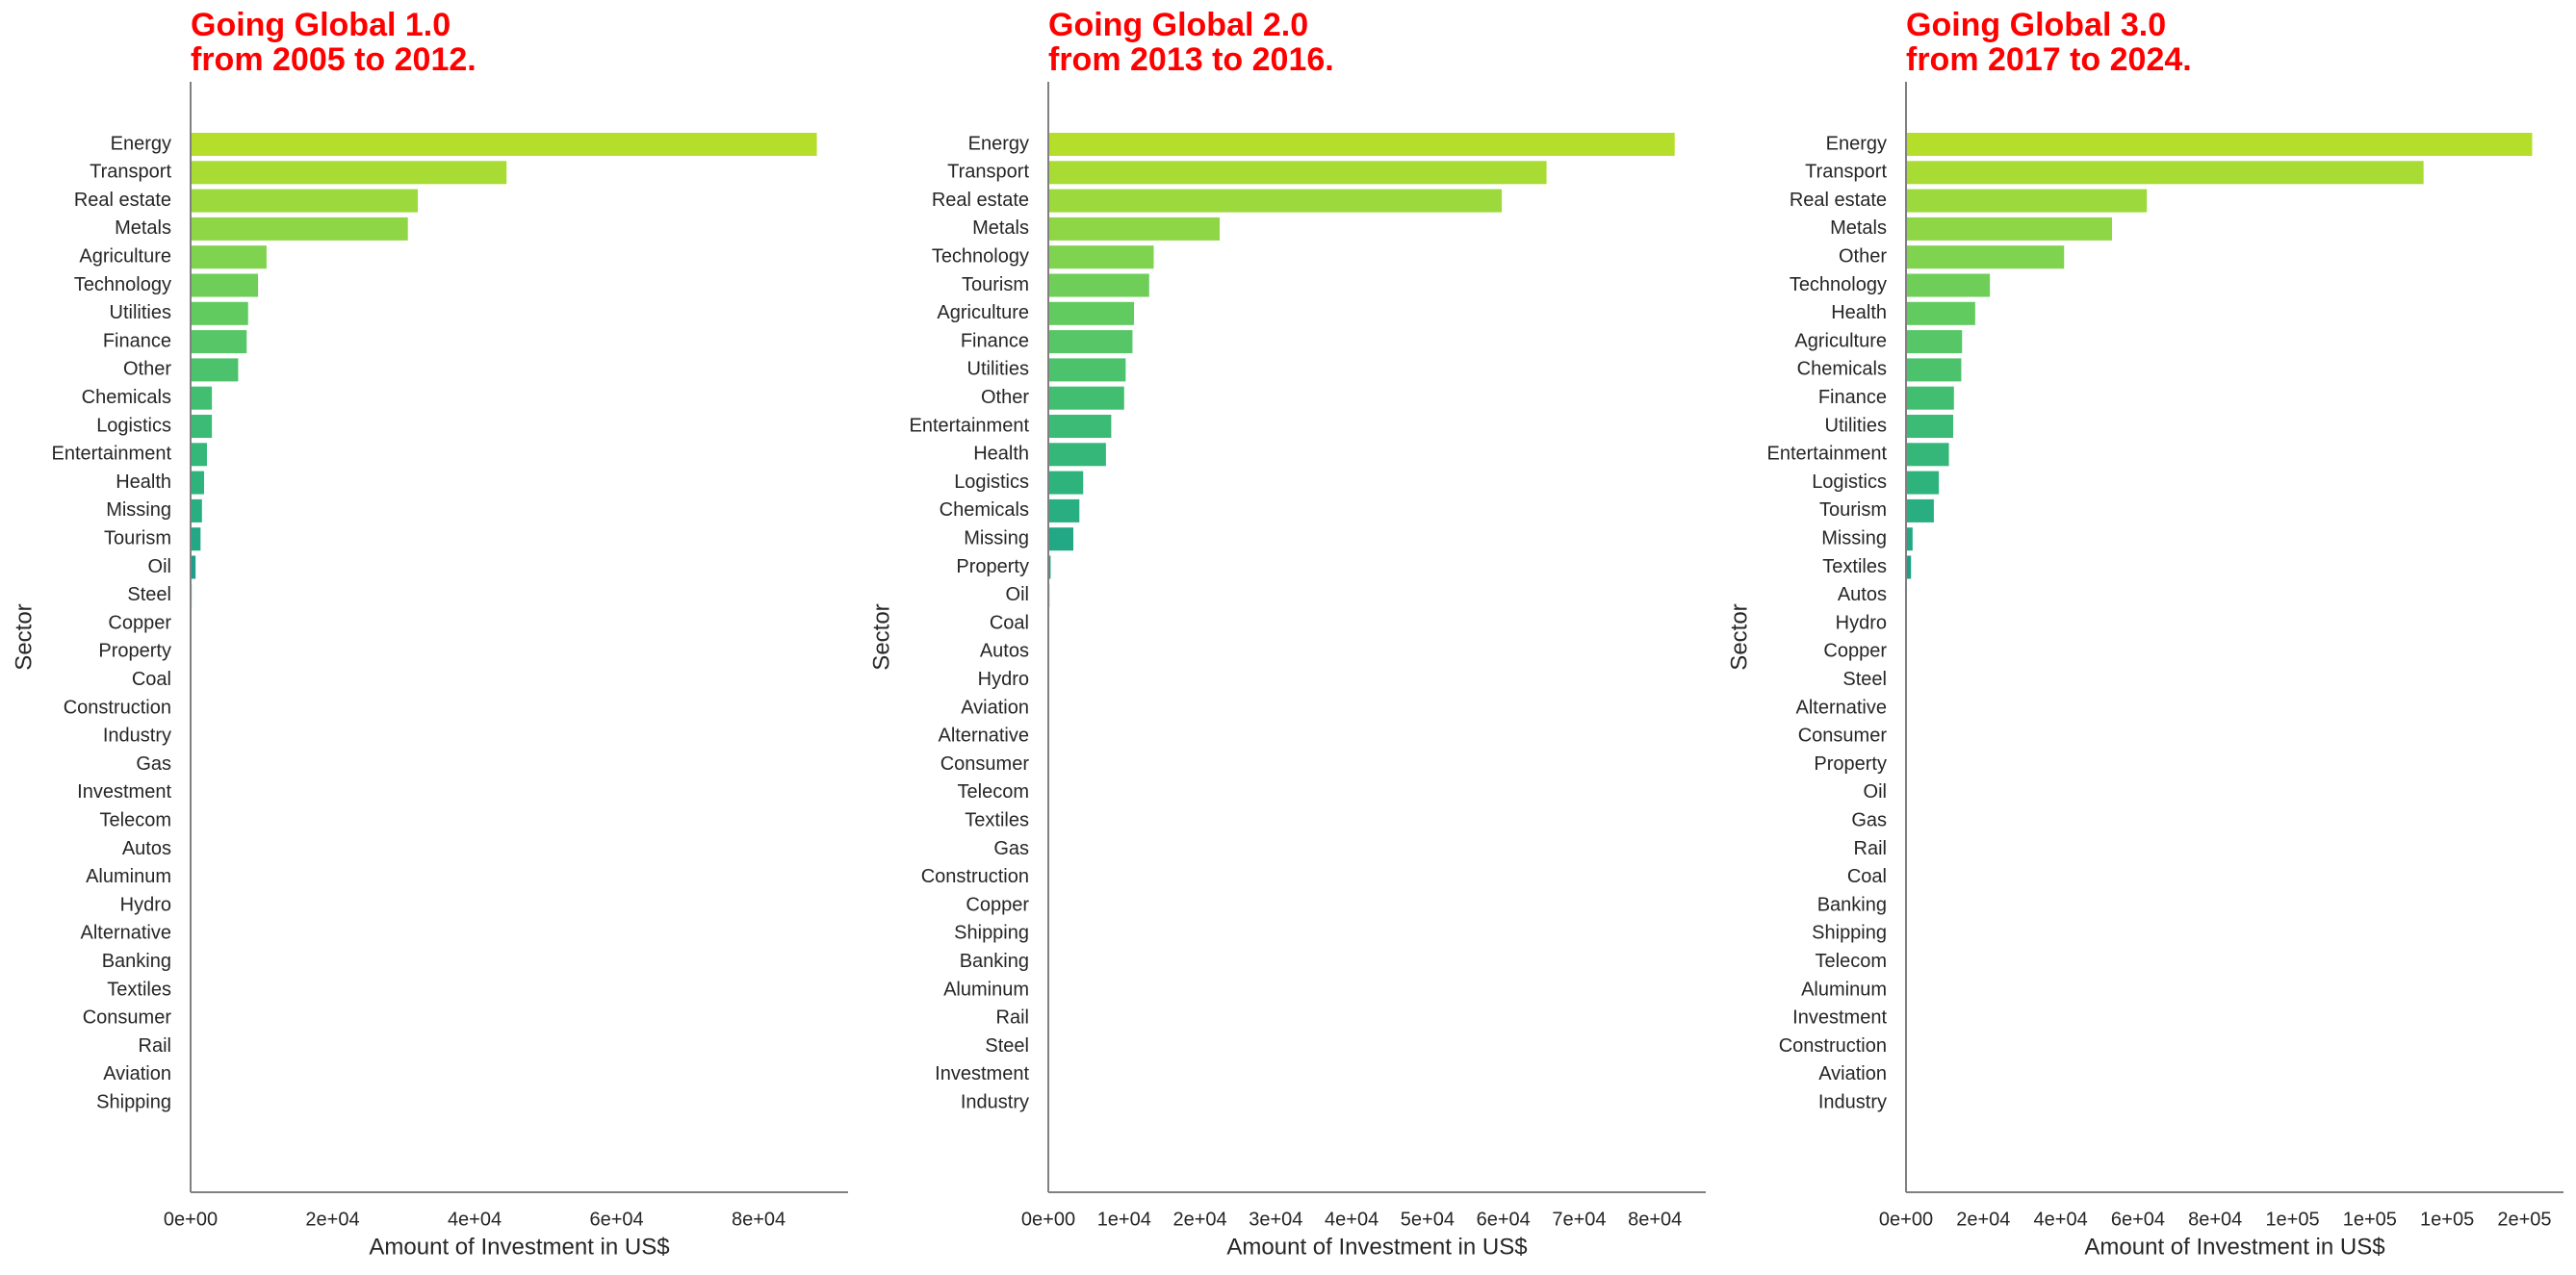  What do you see at coordinates (988, 173) in the screenshot?
I see `y-tick-label: Transport` at bounding box center [988, 173].